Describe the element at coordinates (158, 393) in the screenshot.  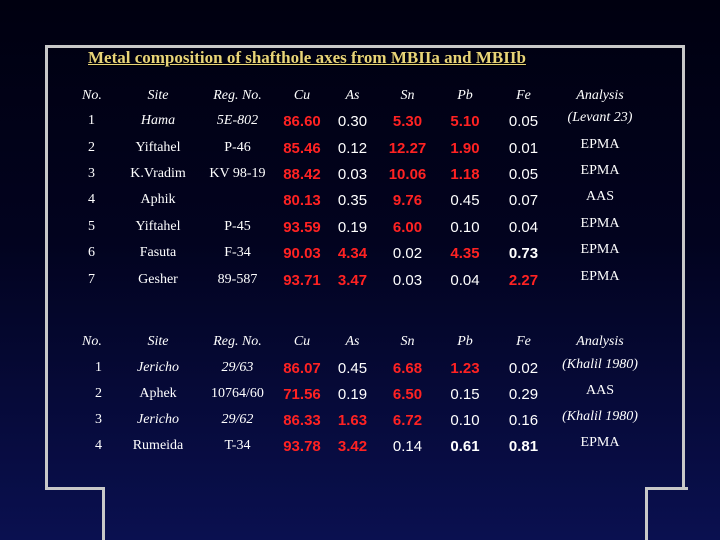
I see `table2-cell-site: Aphek` at that location.